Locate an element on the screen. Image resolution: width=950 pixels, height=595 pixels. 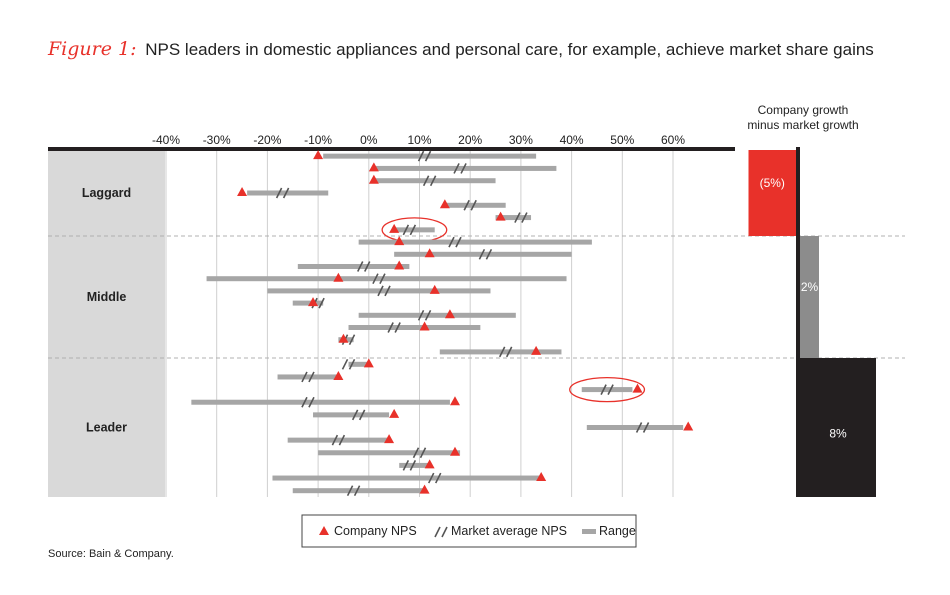
growth-value-label: 8% is located at coordinates (838, 434).